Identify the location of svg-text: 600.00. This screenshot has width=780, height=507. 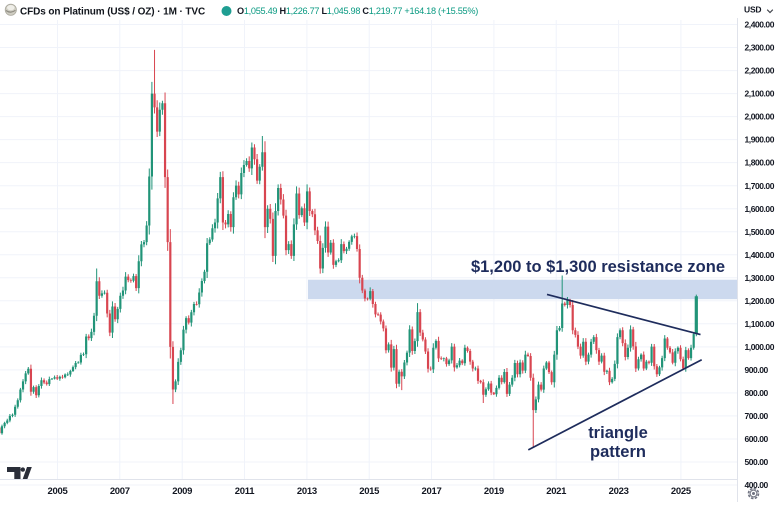
(757, 439).